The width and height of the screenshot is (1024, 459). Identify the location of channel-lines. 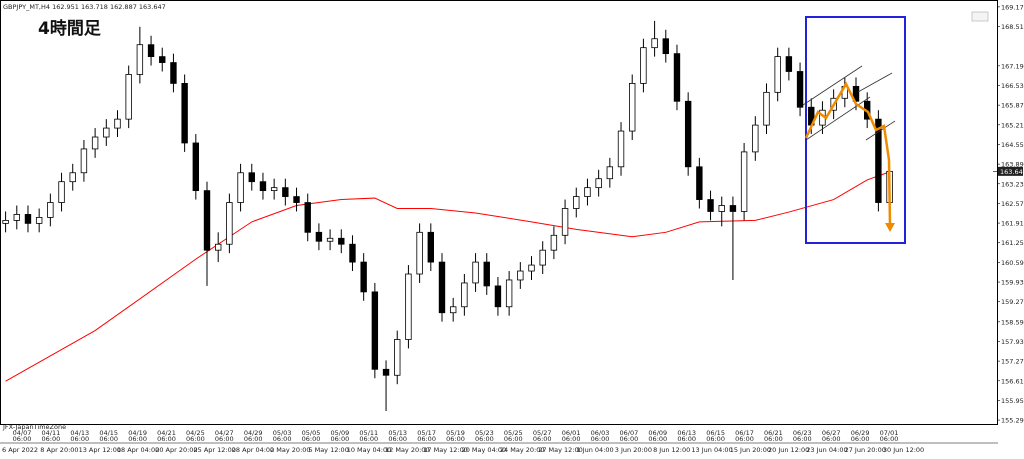
(849, 103).